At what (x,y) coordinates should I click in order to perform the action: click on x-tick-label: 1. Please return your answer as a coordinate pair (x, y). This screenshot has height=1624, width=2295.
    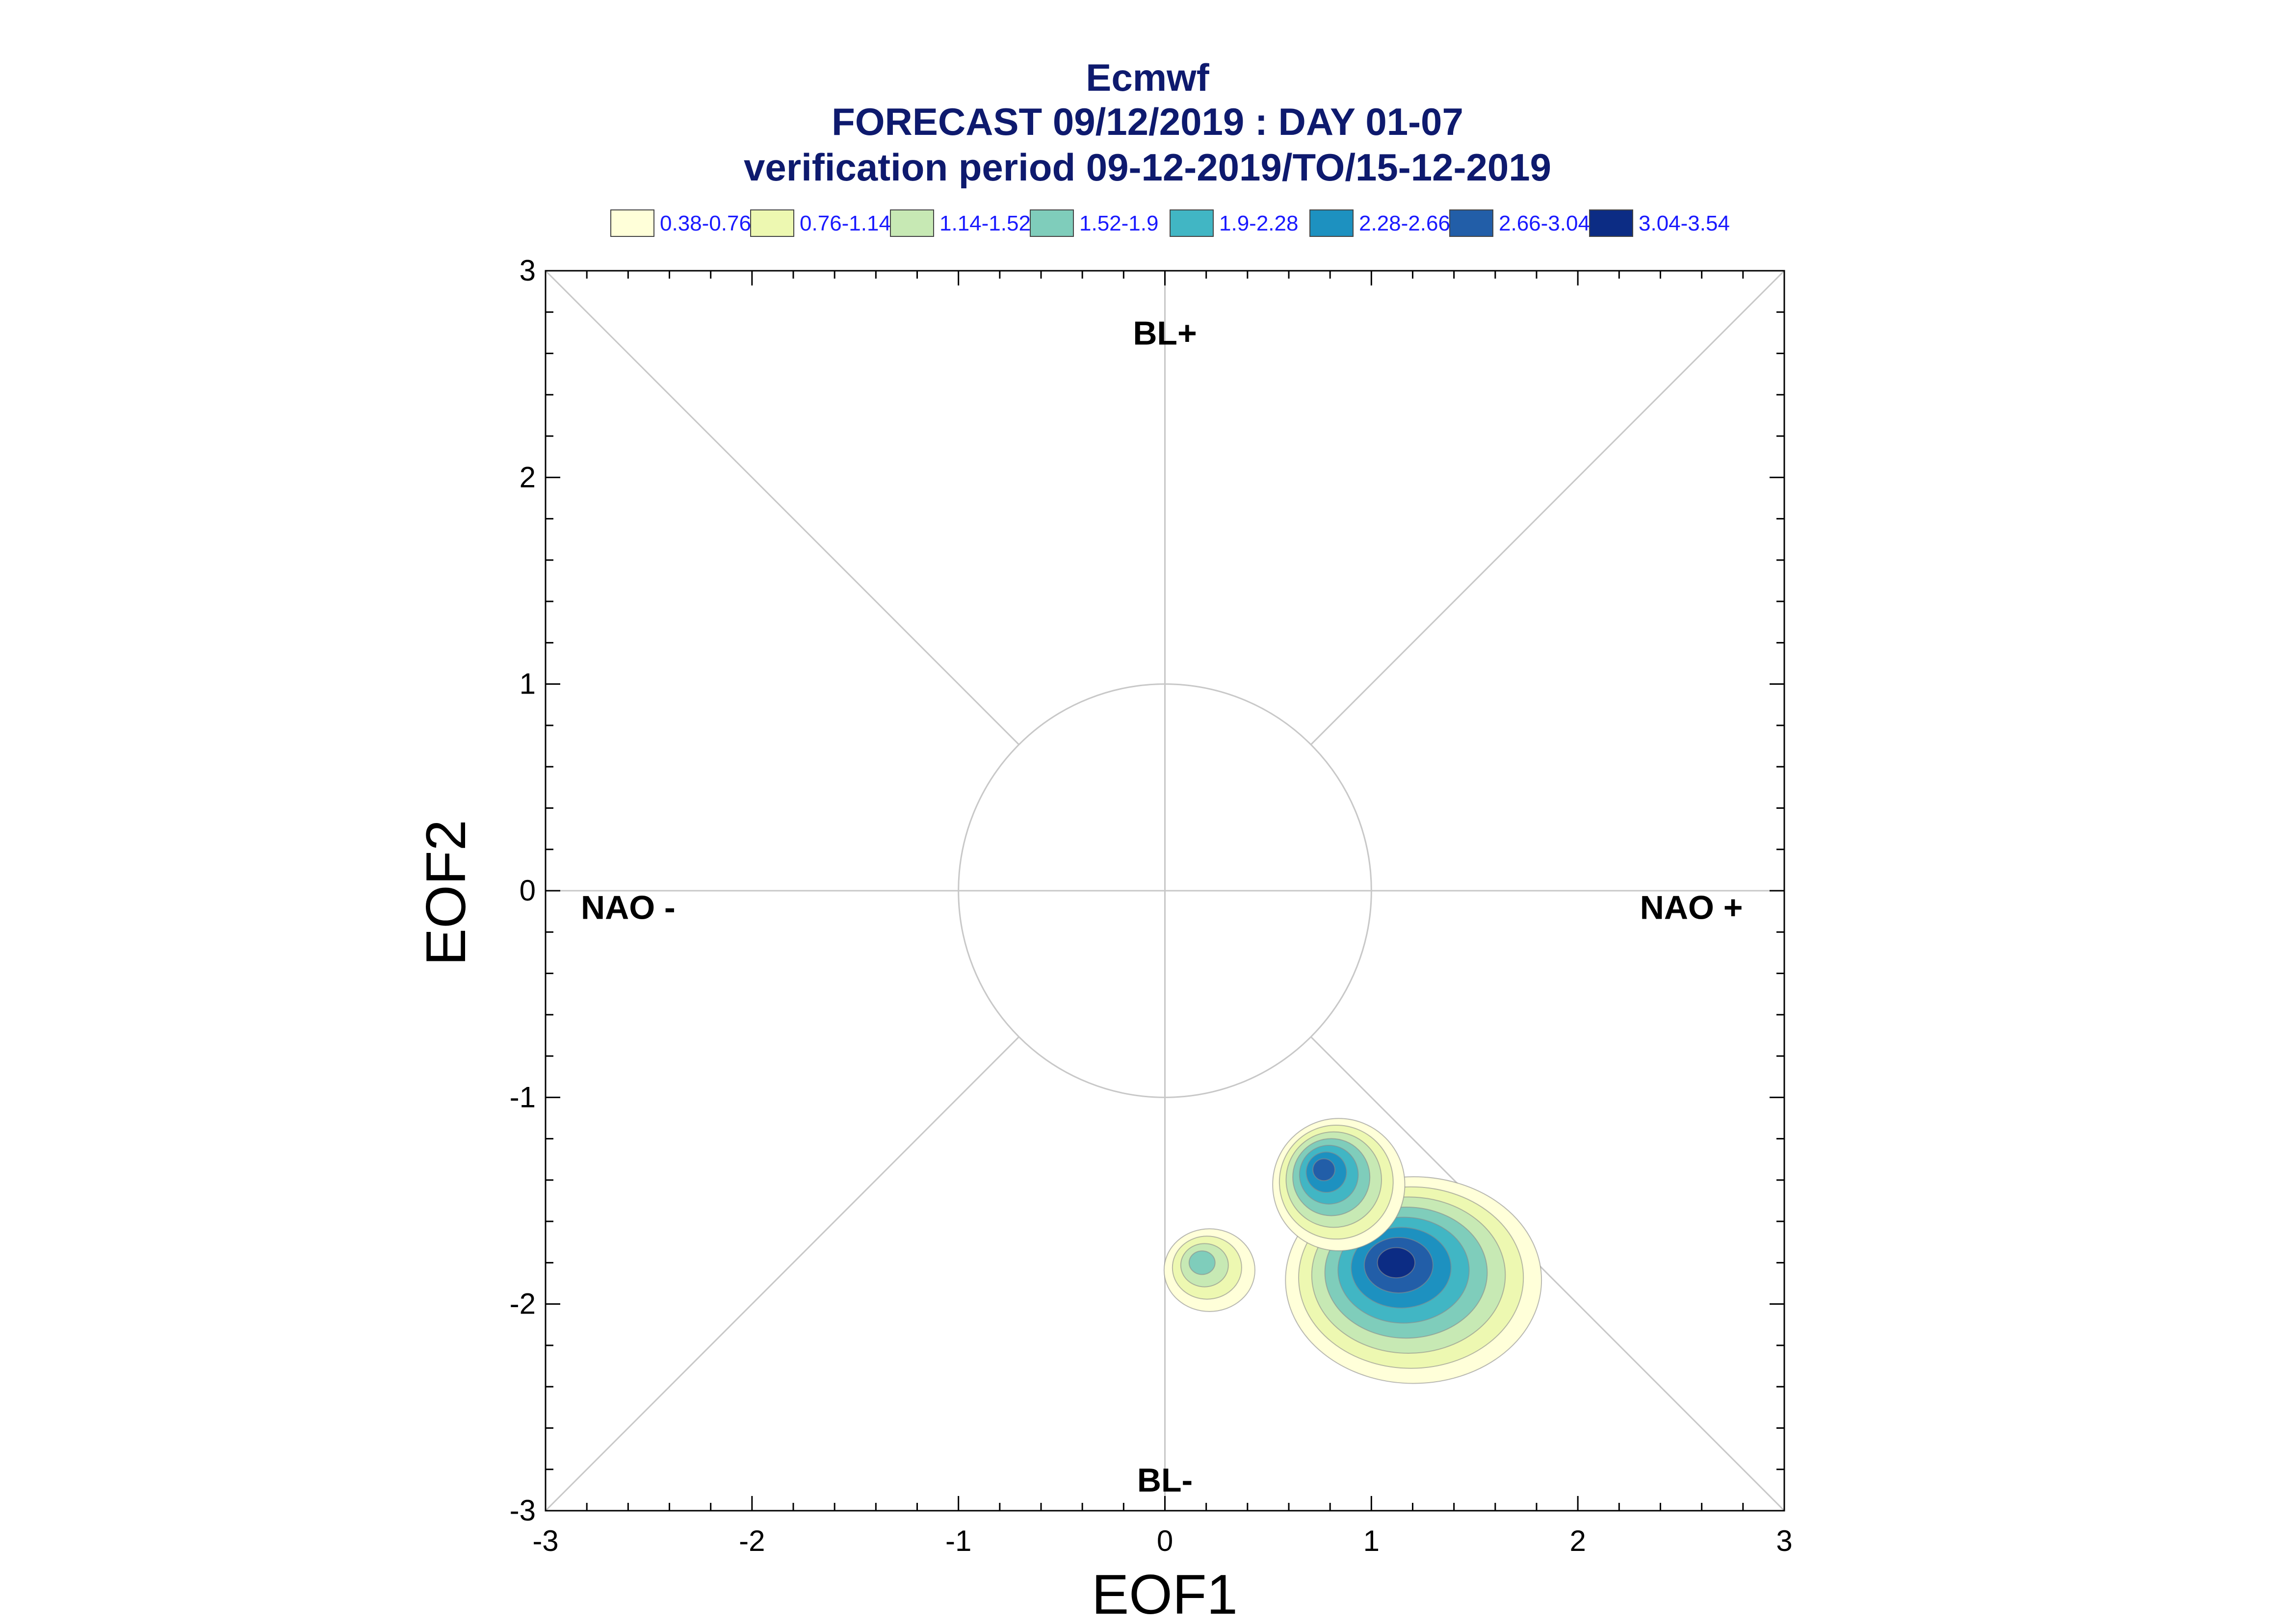
    Looking at the image, I should click on (1371, 1540).